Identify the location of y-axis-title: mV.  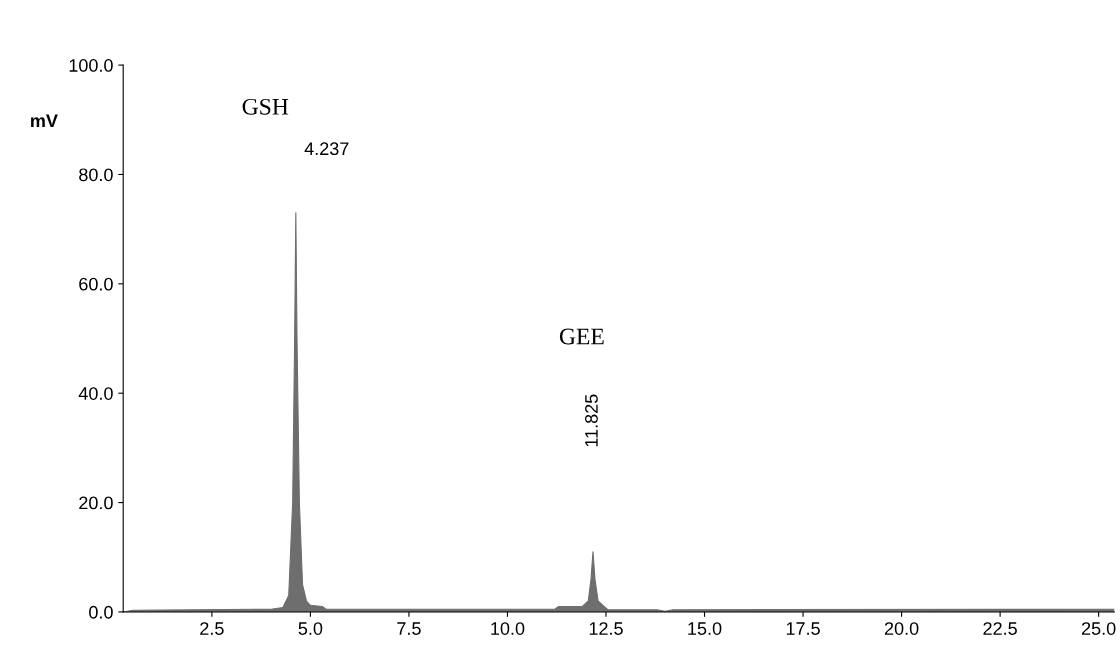
(44, 120).